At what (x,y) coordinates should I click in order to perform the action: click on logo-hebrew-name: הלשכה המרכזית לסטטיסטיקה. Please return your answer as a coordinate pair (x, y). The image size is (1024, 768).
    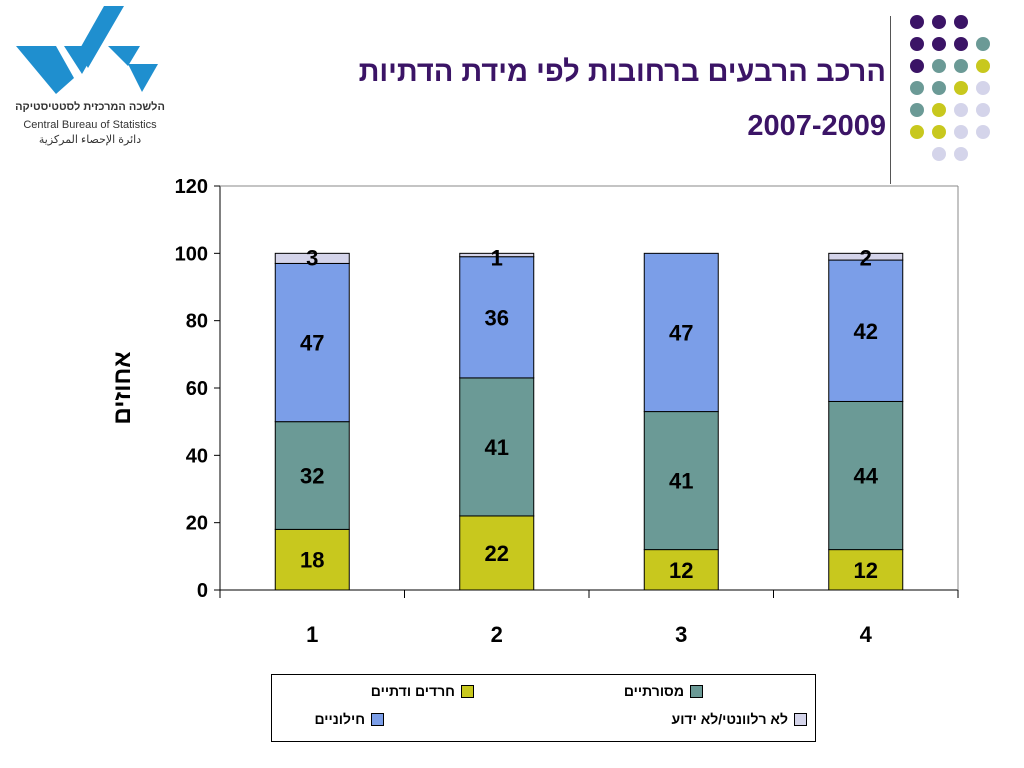
    Looking at the image, I should click on (90, 107).